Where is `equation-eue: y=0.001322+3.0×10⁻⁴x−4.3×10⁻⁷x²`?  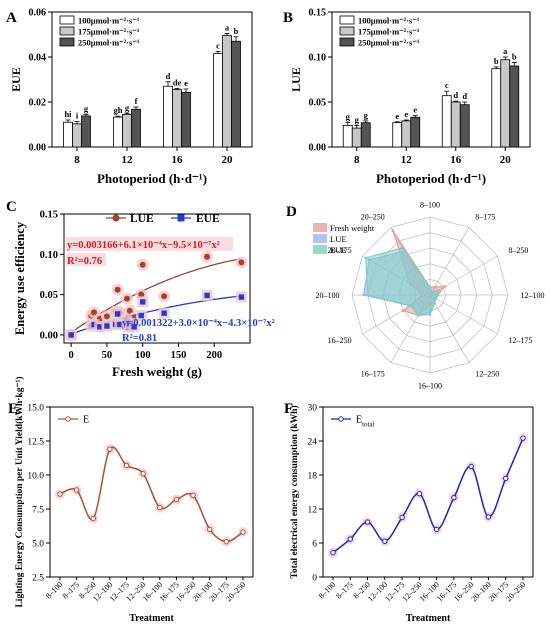
equation-eue: y=0.001322+3.0×10⁻⁴x−4.3×10⁻⁷x² is located at coordinates (198, 323).